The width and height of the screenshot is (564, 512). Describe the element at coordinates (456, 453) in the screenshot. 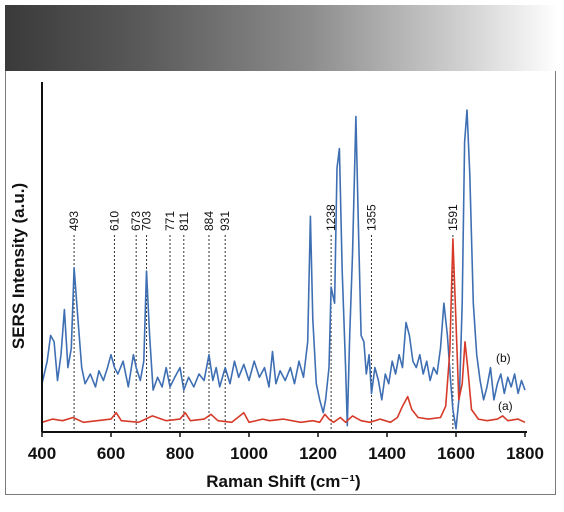

I see `x-tick-label: 1600` at that location.